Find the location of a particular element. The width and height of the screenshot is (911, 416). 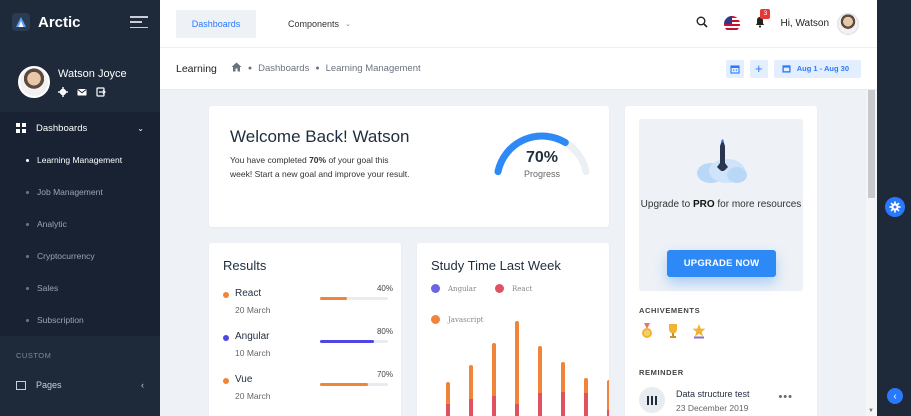

customizer-button is located at coordinates (895, 207).